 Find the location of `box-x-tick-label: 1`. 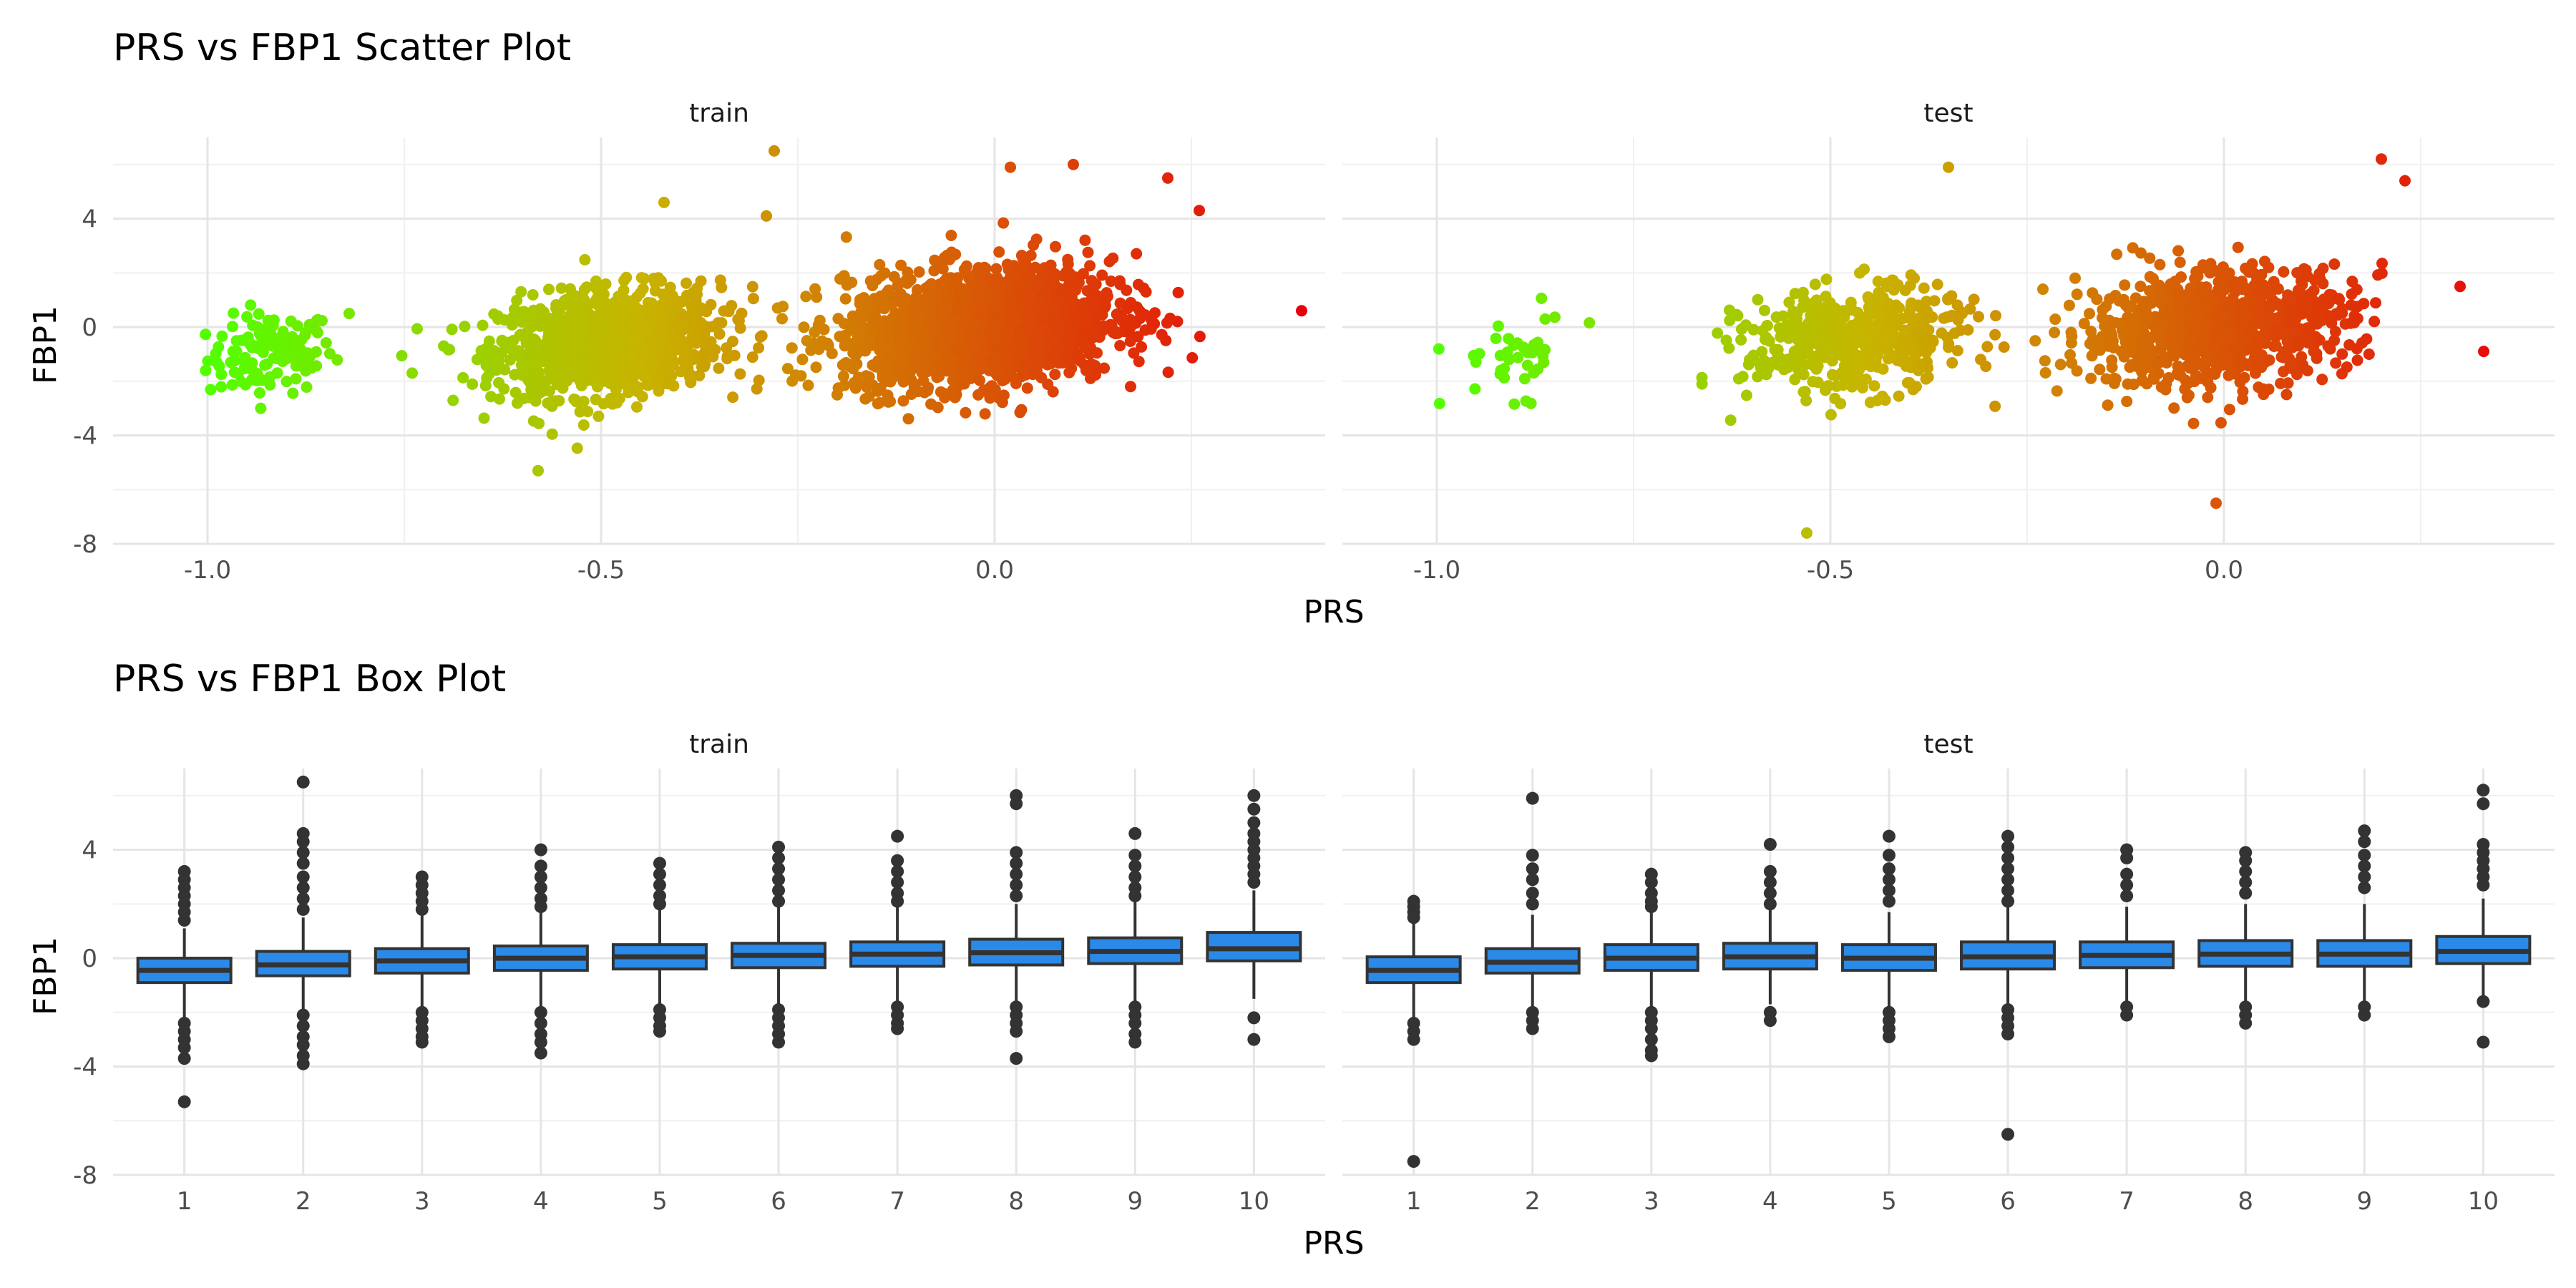

box-x-tick-label: 1 is located at coordinates (1414, 1201).